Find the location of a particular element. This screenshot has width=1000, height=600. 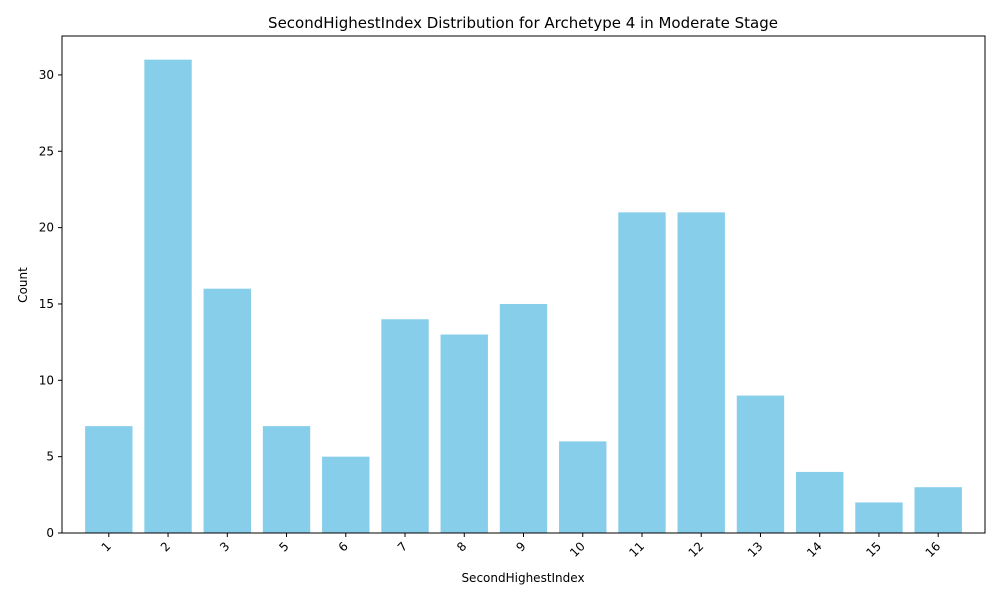

x-tick-label: 8 is located at coordinates (461, 546).